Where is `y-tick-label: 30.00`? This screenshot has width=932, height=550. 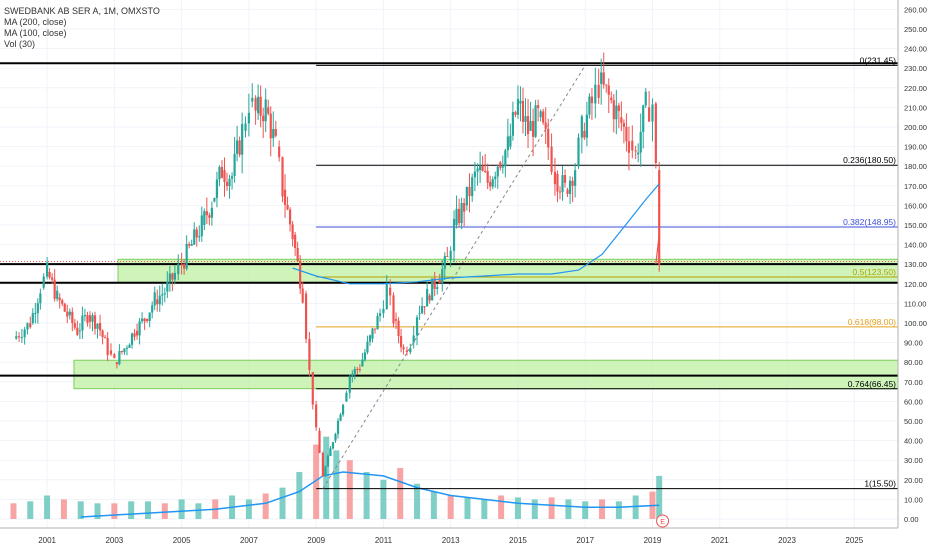 y-tick-label: 30.00 is located at coordinates (913, 460).